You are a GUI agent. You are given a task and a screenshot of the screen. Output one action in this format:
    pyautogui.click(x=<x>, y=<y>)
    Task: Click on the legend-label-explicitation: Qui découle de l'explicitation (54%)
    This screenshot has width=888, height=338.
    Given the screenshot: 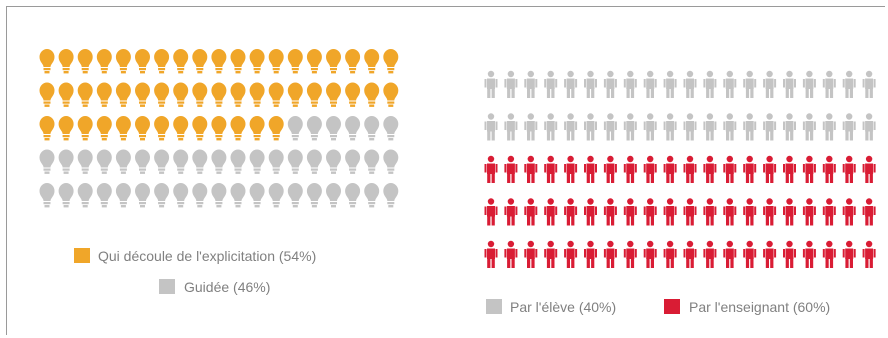 What is the action you would take?
    pyautogui.click(x=207, y=256)
    